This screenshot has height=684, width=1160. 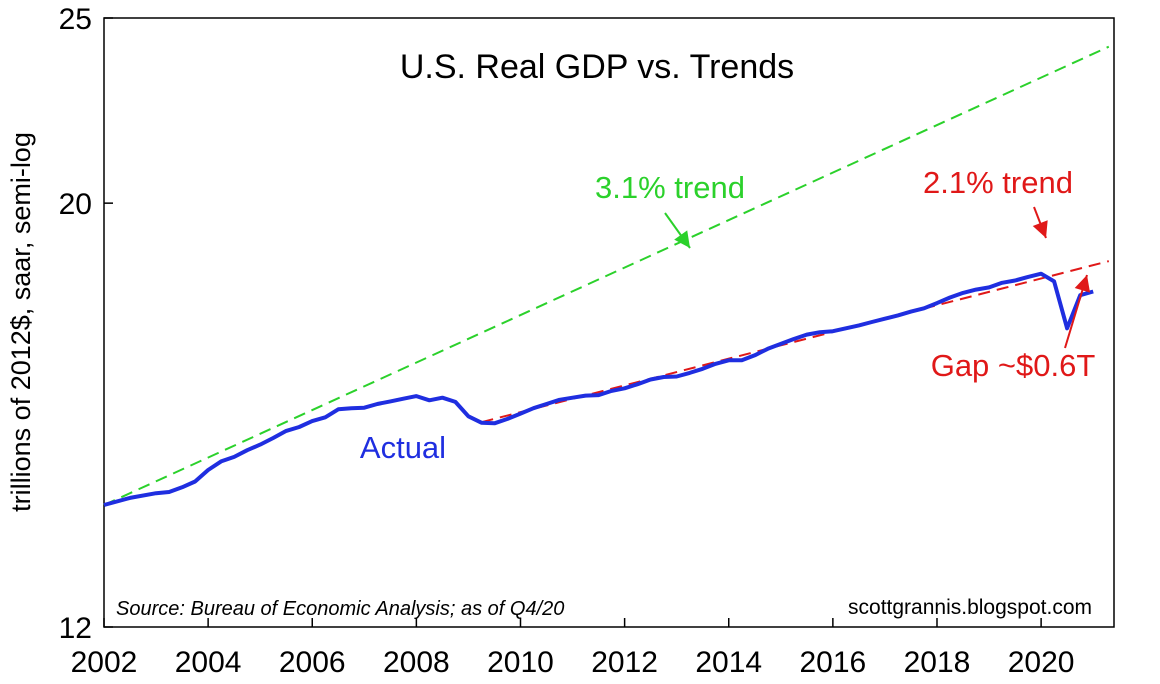 What do you see at coordinates (208, 662) in the screenshot?
I see `x-tick-label: 2004` at bounding box center [208, 662].